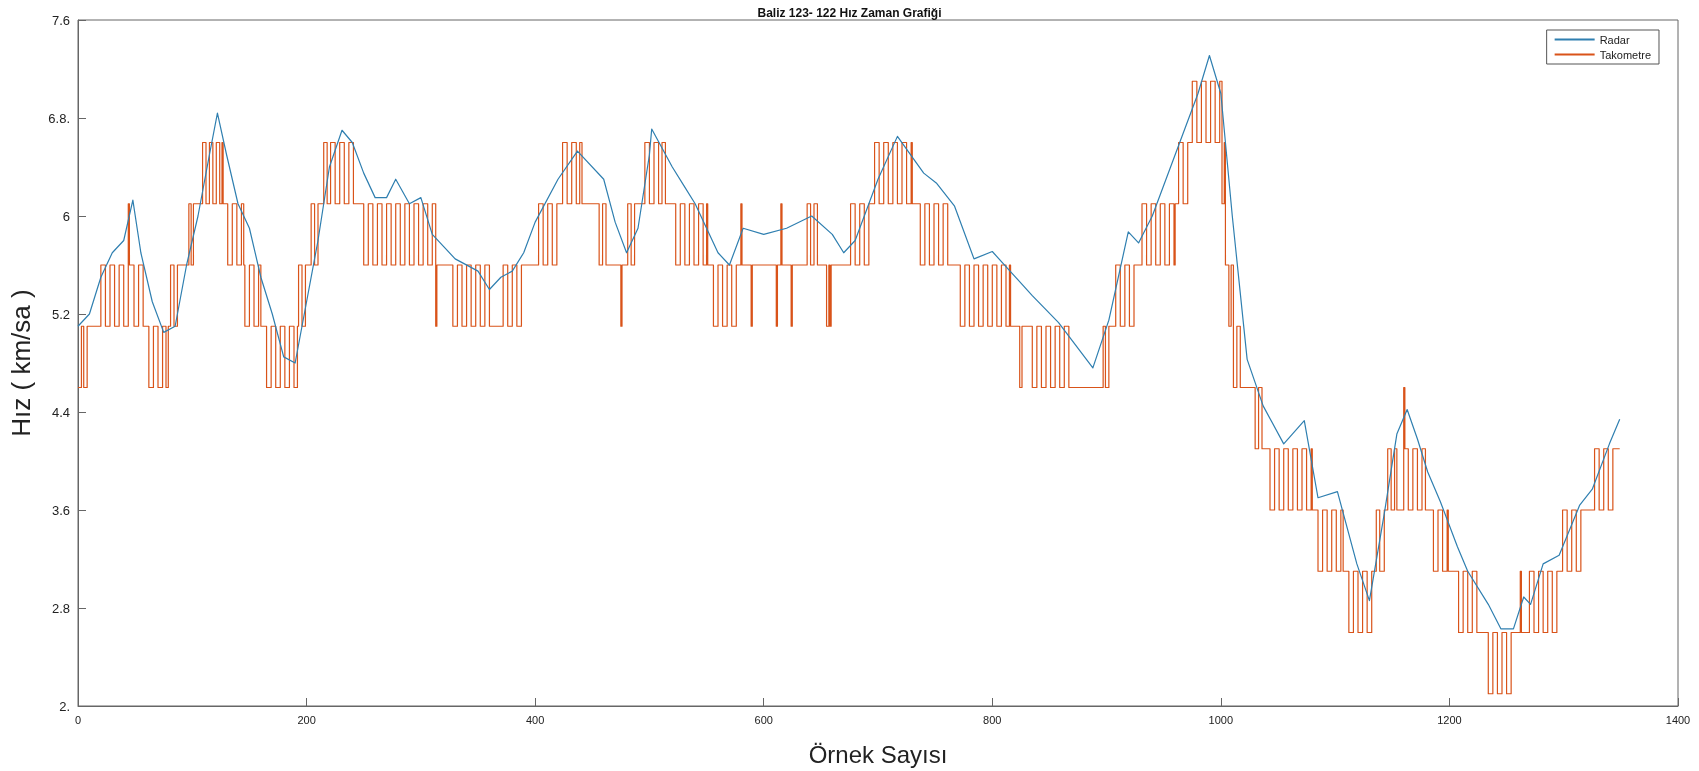  What do you see at coordinates (992, 719) in the screenshot?
I see `x-tick-label: 800` at bounding box center [992, 719].